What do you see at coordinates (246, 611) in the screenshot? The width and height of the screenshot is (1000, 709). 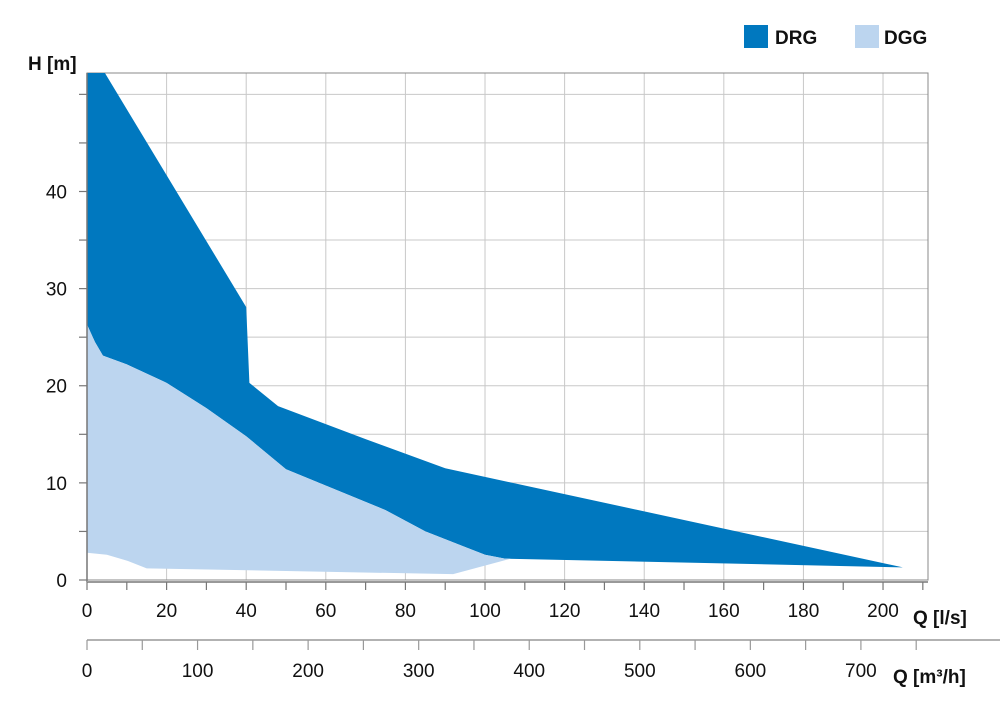 I see `x-tick-label: 40` at bounding box center [246, 611].